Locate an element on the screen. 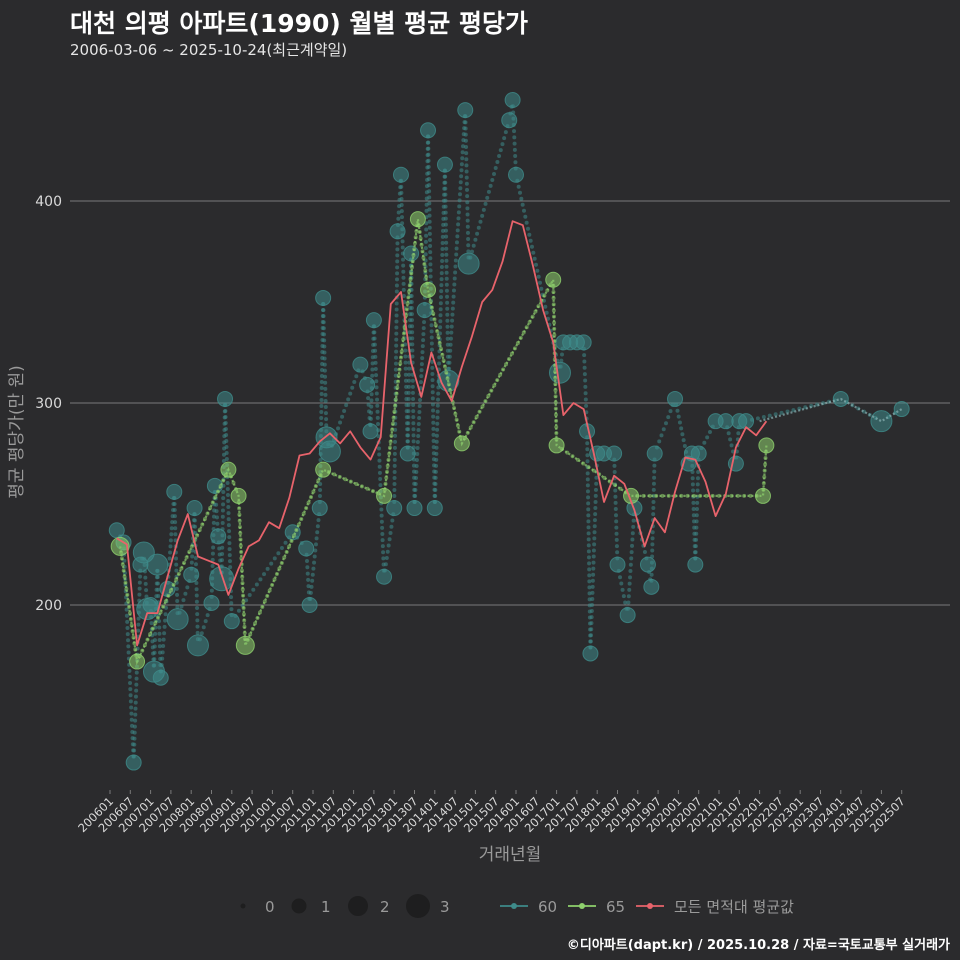  legend-series-label: 60 is located at coordinates (547, 907).